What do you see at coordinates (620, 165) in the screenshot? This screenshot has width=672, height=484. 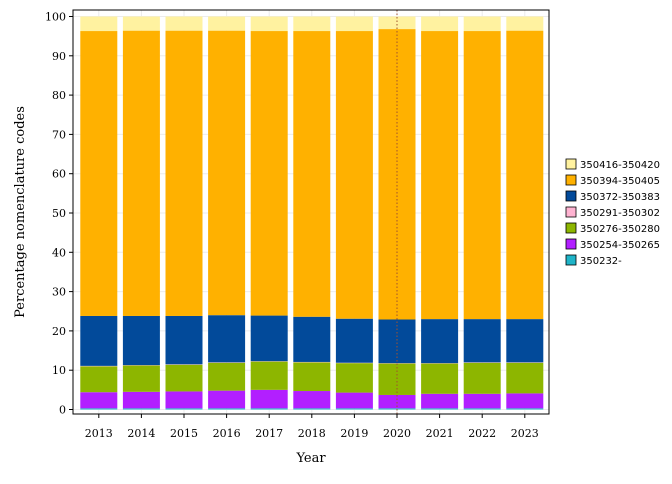 I see `legend-label: 350416-350420` at bounding box center [620, 165].